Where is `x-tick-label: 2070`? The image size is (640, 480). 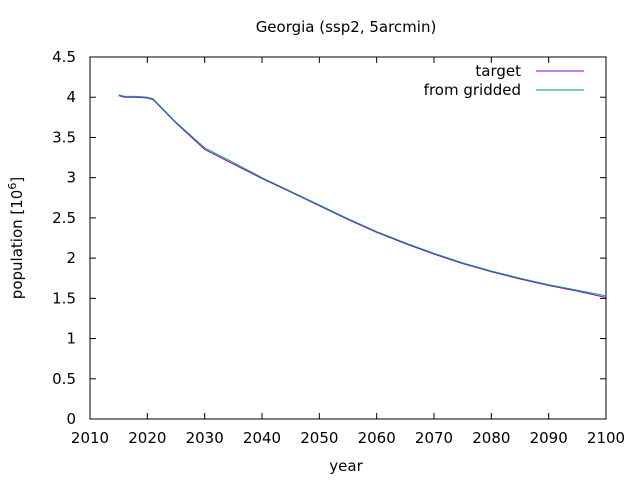
x-tick-label: 2070 is located at coordinates (434, 438).